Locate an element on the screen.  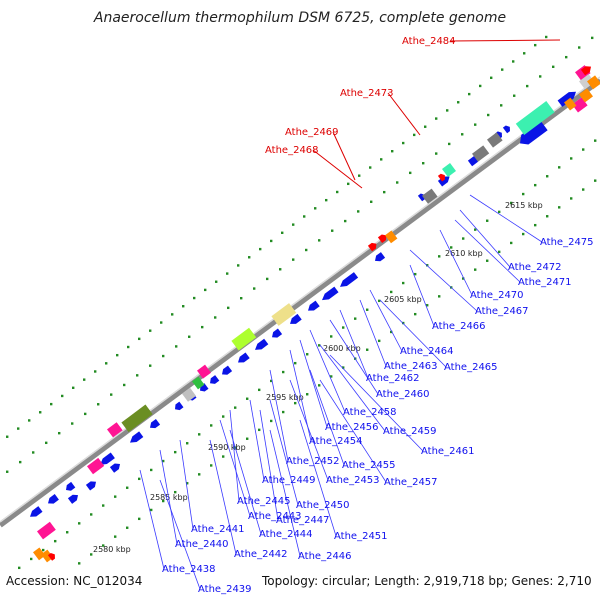
highlight-gene-shape is located at coordinates (441, 177).